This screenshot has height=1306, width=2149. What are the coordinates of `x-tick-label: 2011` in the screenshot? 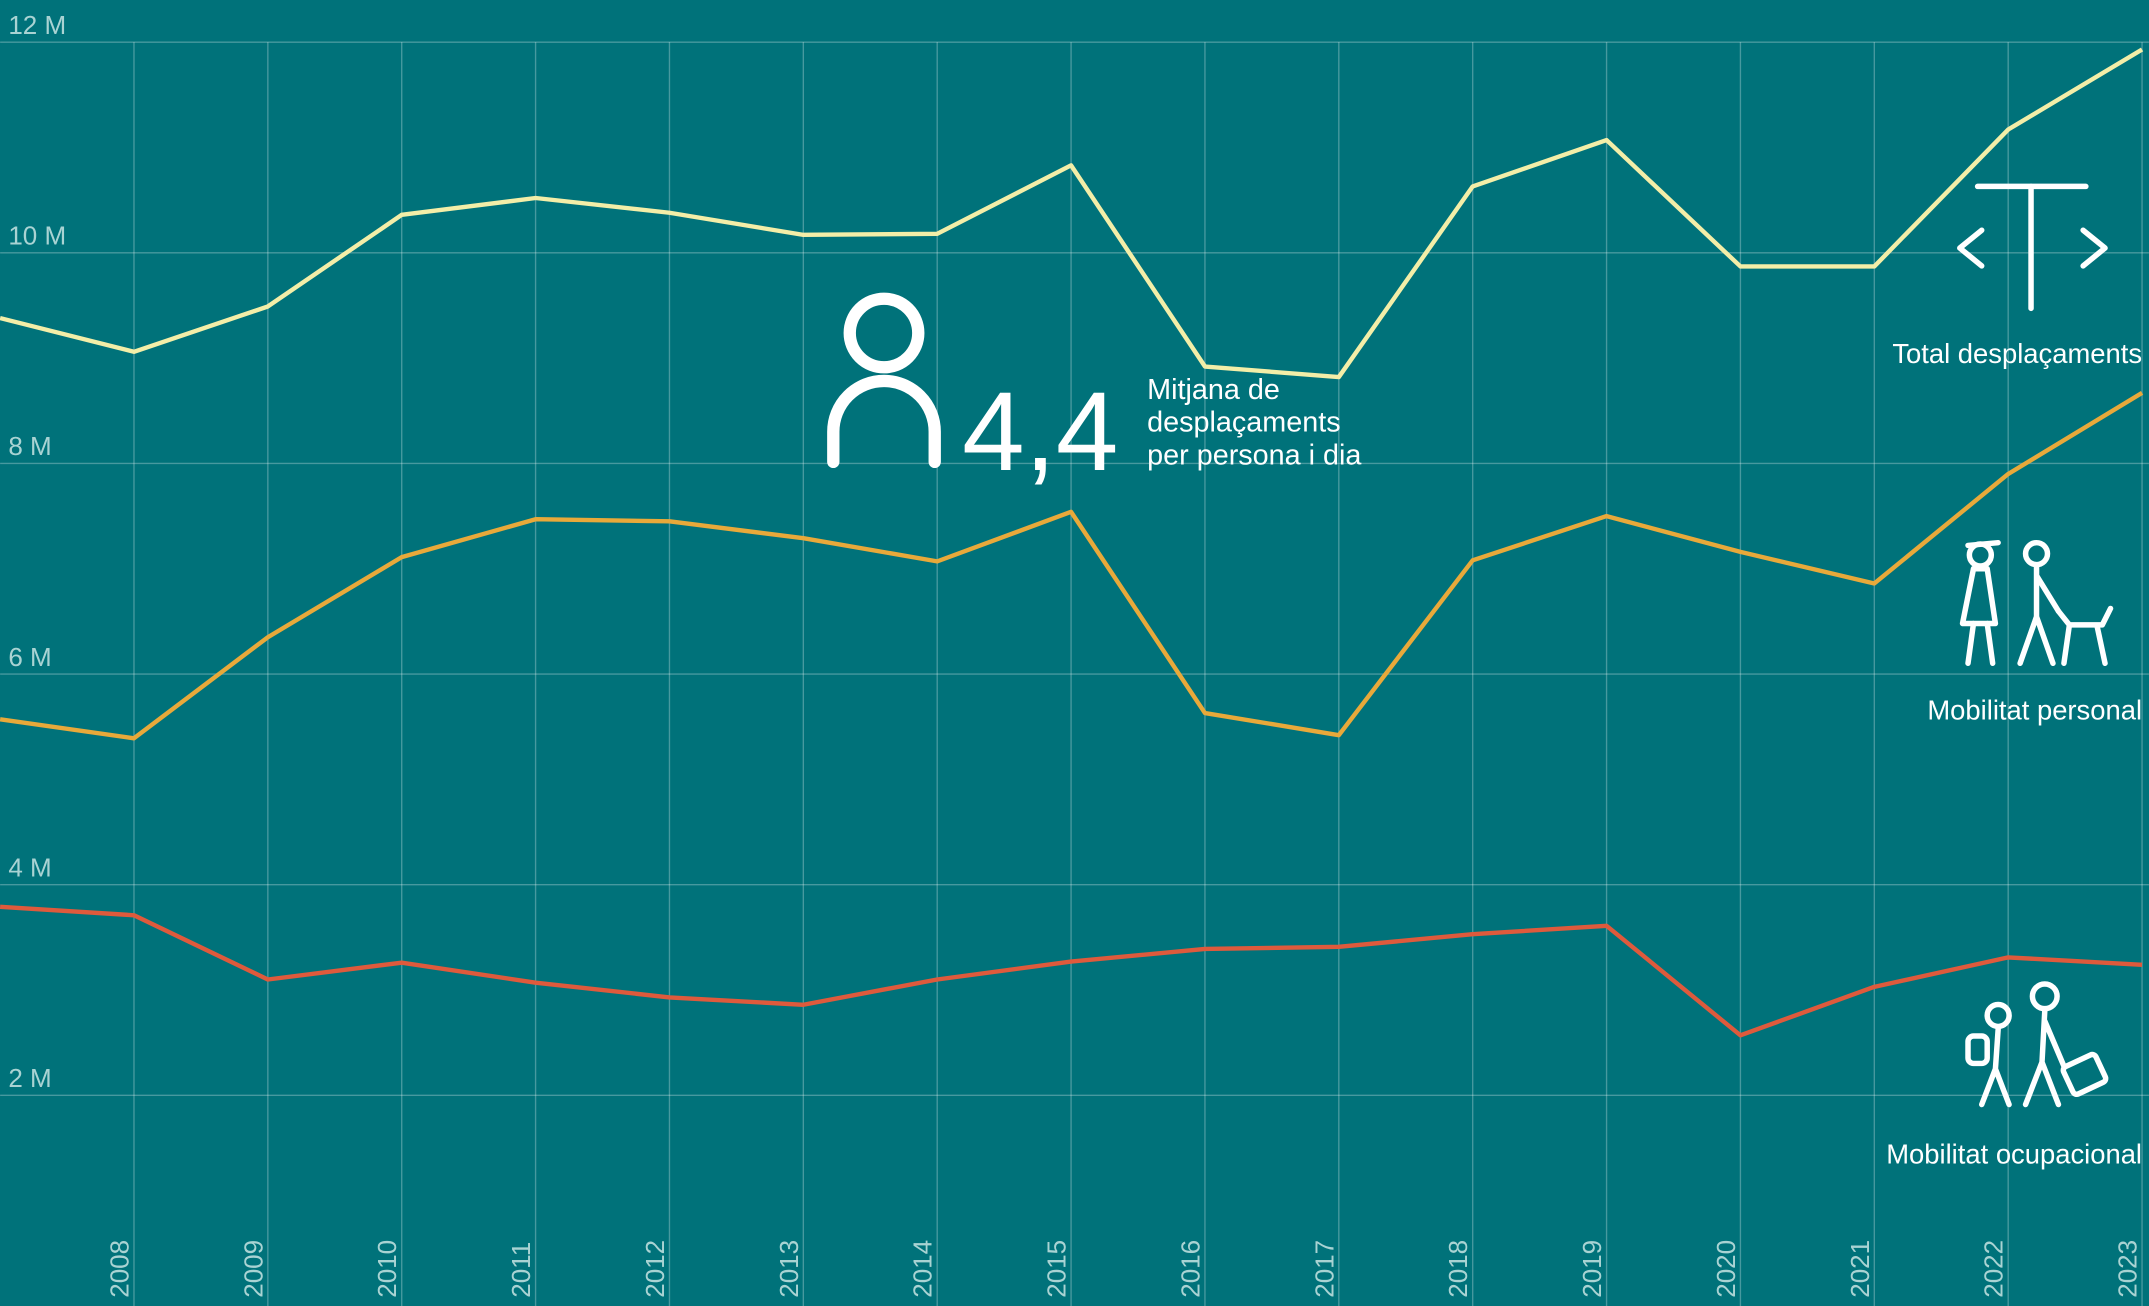 It's located at (521, 1270).